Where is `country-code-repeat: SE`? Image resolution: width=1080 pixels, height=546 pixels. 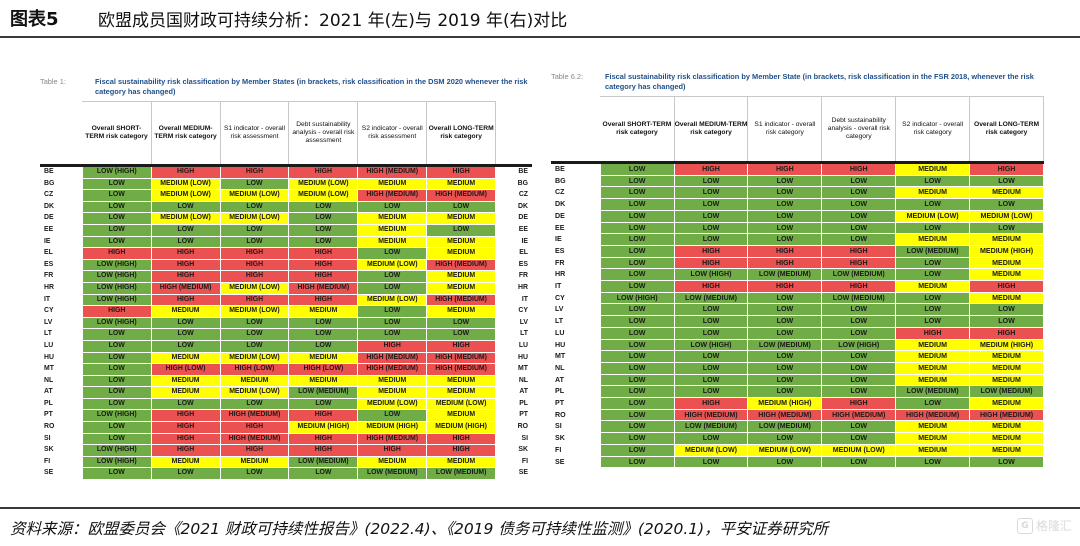
country-code-repeat: SE is located at coordinates (513, 474).